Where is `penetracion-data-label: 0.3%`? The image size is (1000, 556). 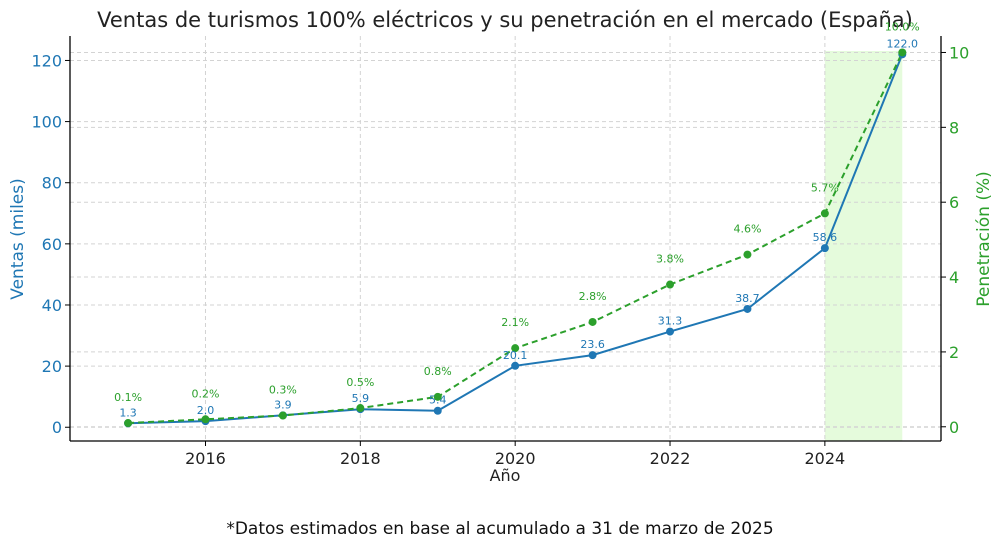
penetracion-data-label: 0.3% is located at coordinates (283, 390).